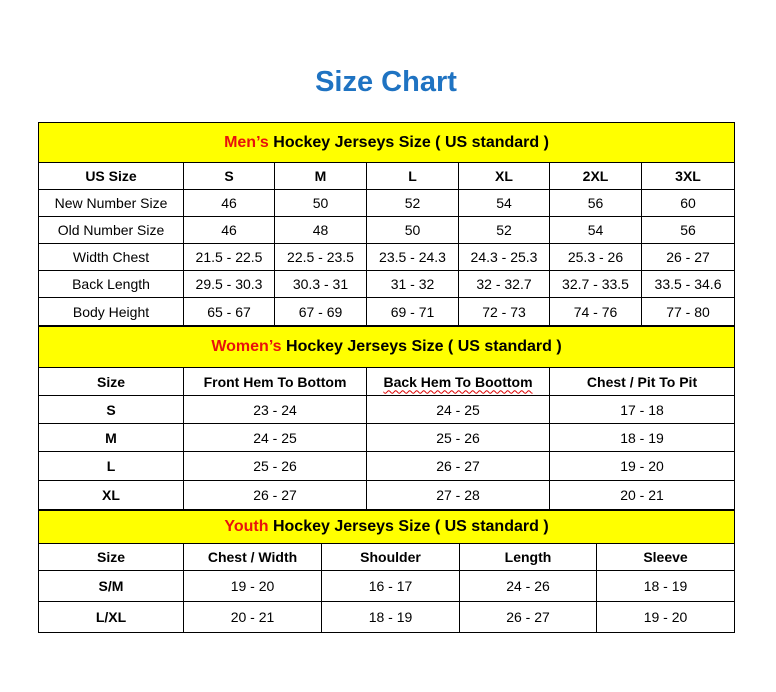 This screenshot has height=692, width=776. What do you see at coordinates (390, 586) in the screenshot?
I see `table-cell: 16 - 17` at bounding box center [390, 586].